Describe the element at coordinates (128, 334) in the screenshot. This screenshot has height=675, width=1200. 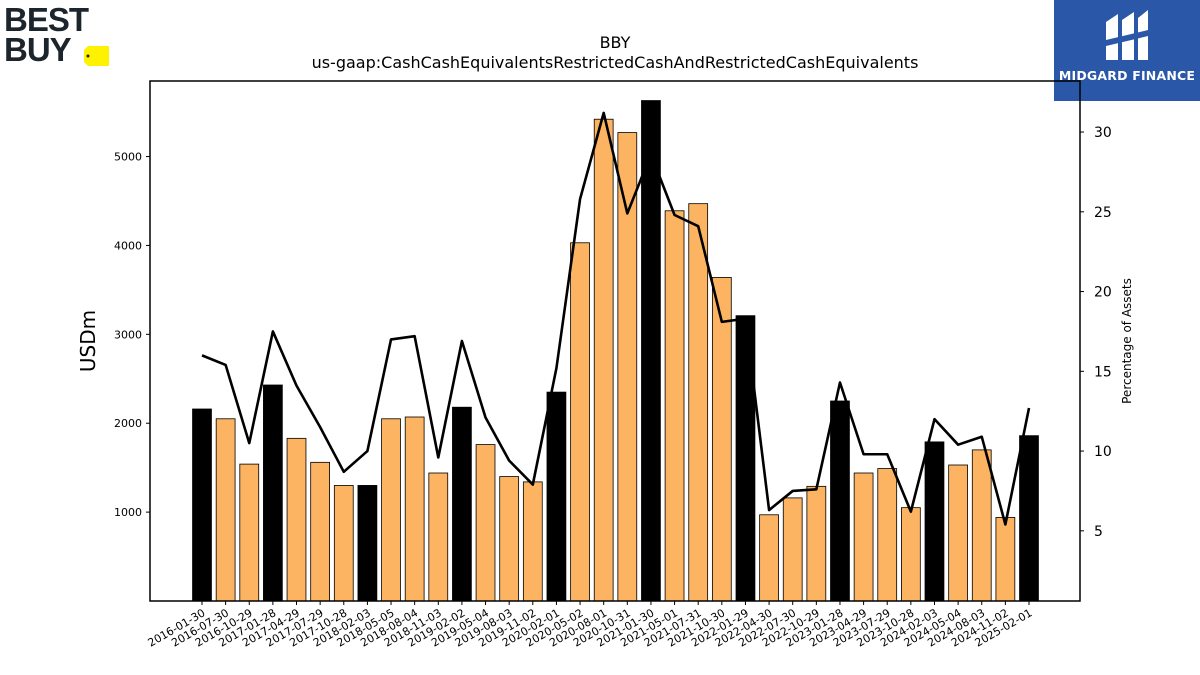
I see `y-tick-label: 3000` at that location.